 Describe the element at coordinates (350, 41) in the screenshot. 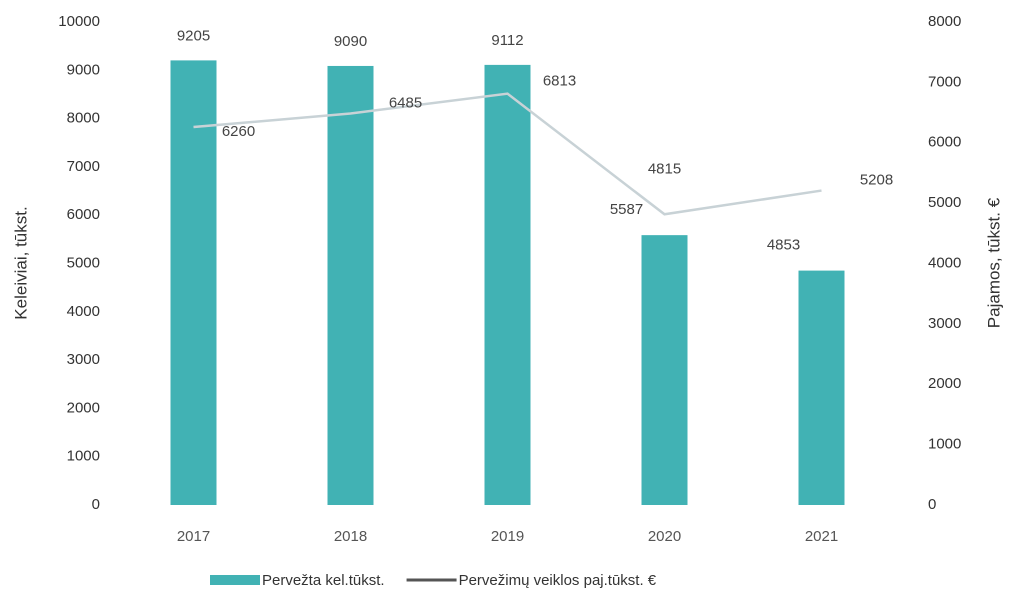

I see `data-label: 9090` at that location.